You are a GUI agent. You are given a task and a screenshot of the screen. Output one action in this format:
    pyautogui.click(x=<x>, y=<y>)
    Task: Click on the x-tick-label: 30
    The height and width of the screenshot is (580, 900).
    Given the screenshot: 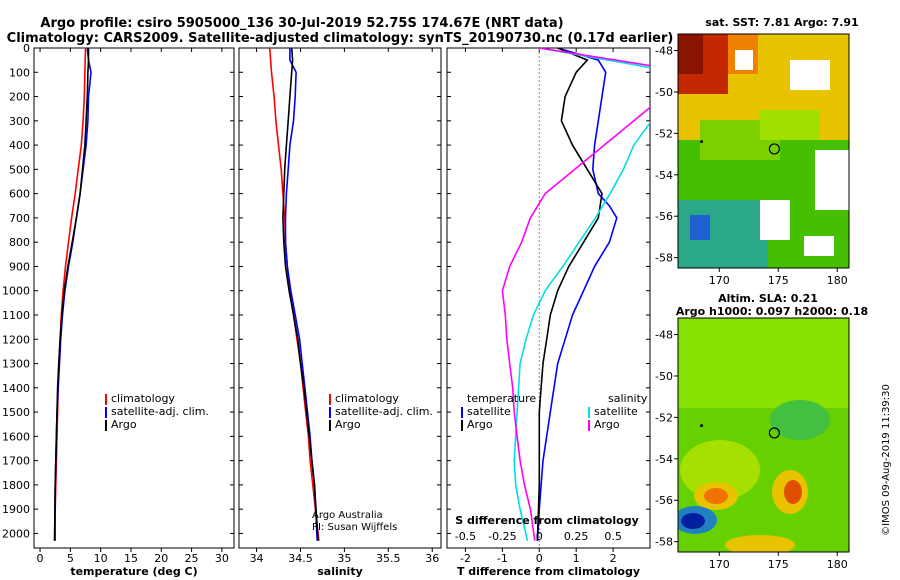 What is the action you would take?
    pyautogui.click(x=222, y=558)
    